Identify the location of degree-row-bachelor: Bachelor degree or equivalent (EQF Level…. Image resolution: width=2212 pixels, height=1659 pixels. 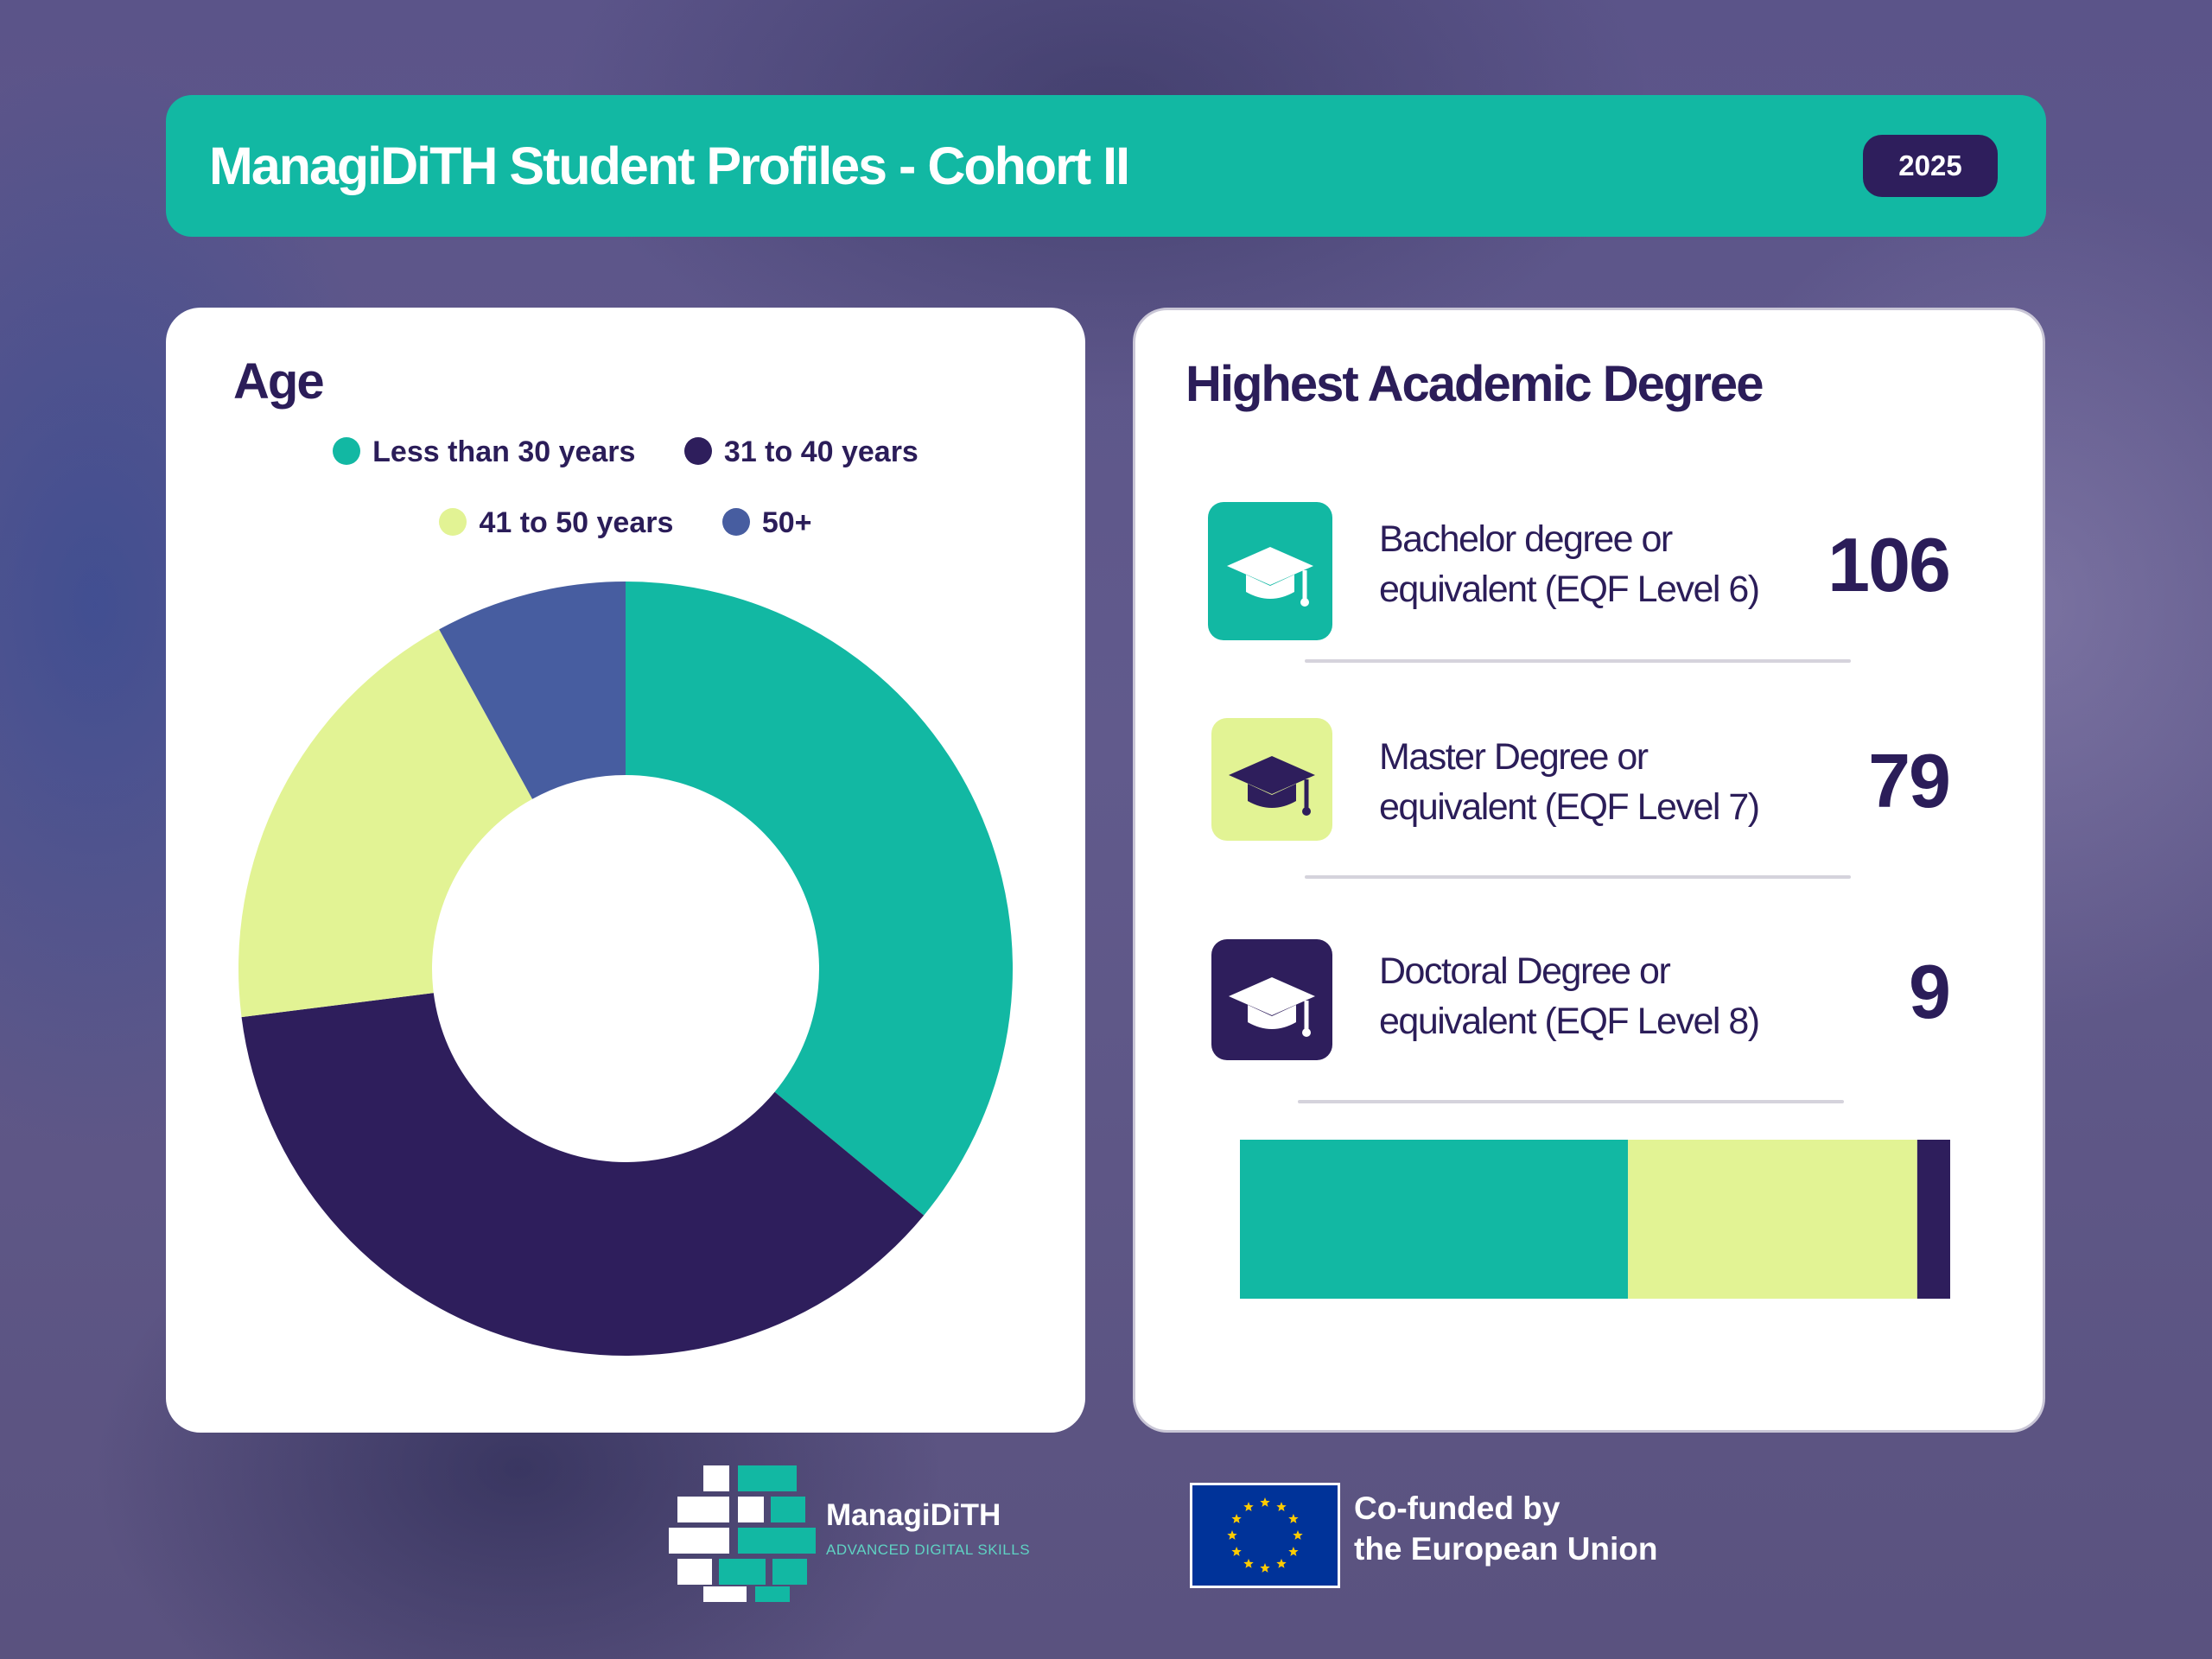
(1591, 588).